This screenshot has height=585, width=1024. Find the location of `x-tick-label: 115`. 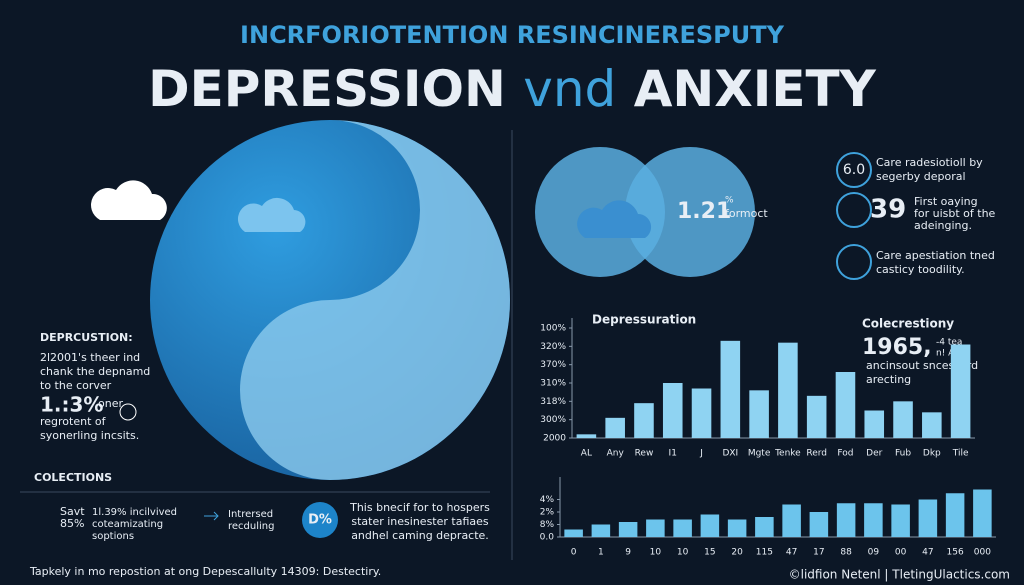

x-tick-label: 115 is located at coordinates (764, 553).